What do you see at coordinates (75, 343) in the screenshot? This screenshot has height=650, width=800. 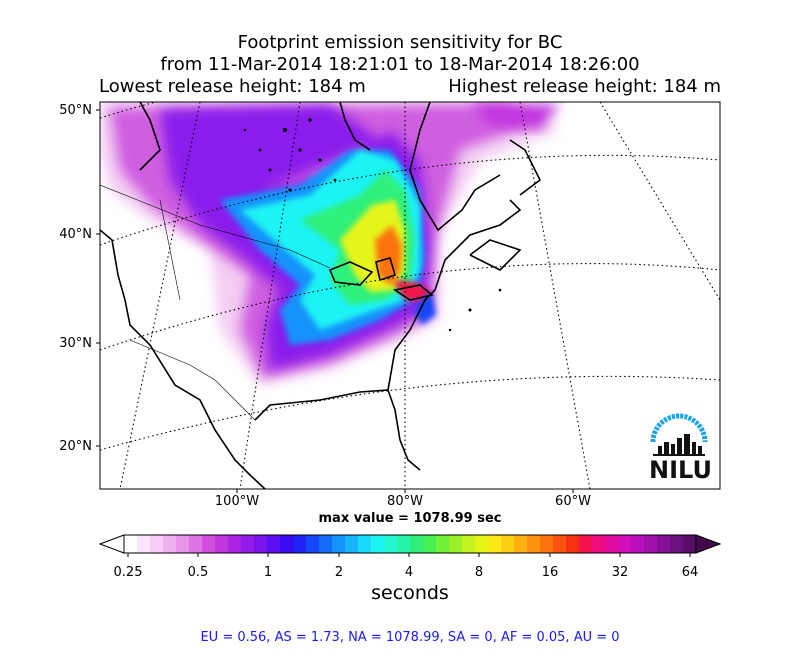 I see `lat-label-30n: 30°N` at bounding box center [75, 343].